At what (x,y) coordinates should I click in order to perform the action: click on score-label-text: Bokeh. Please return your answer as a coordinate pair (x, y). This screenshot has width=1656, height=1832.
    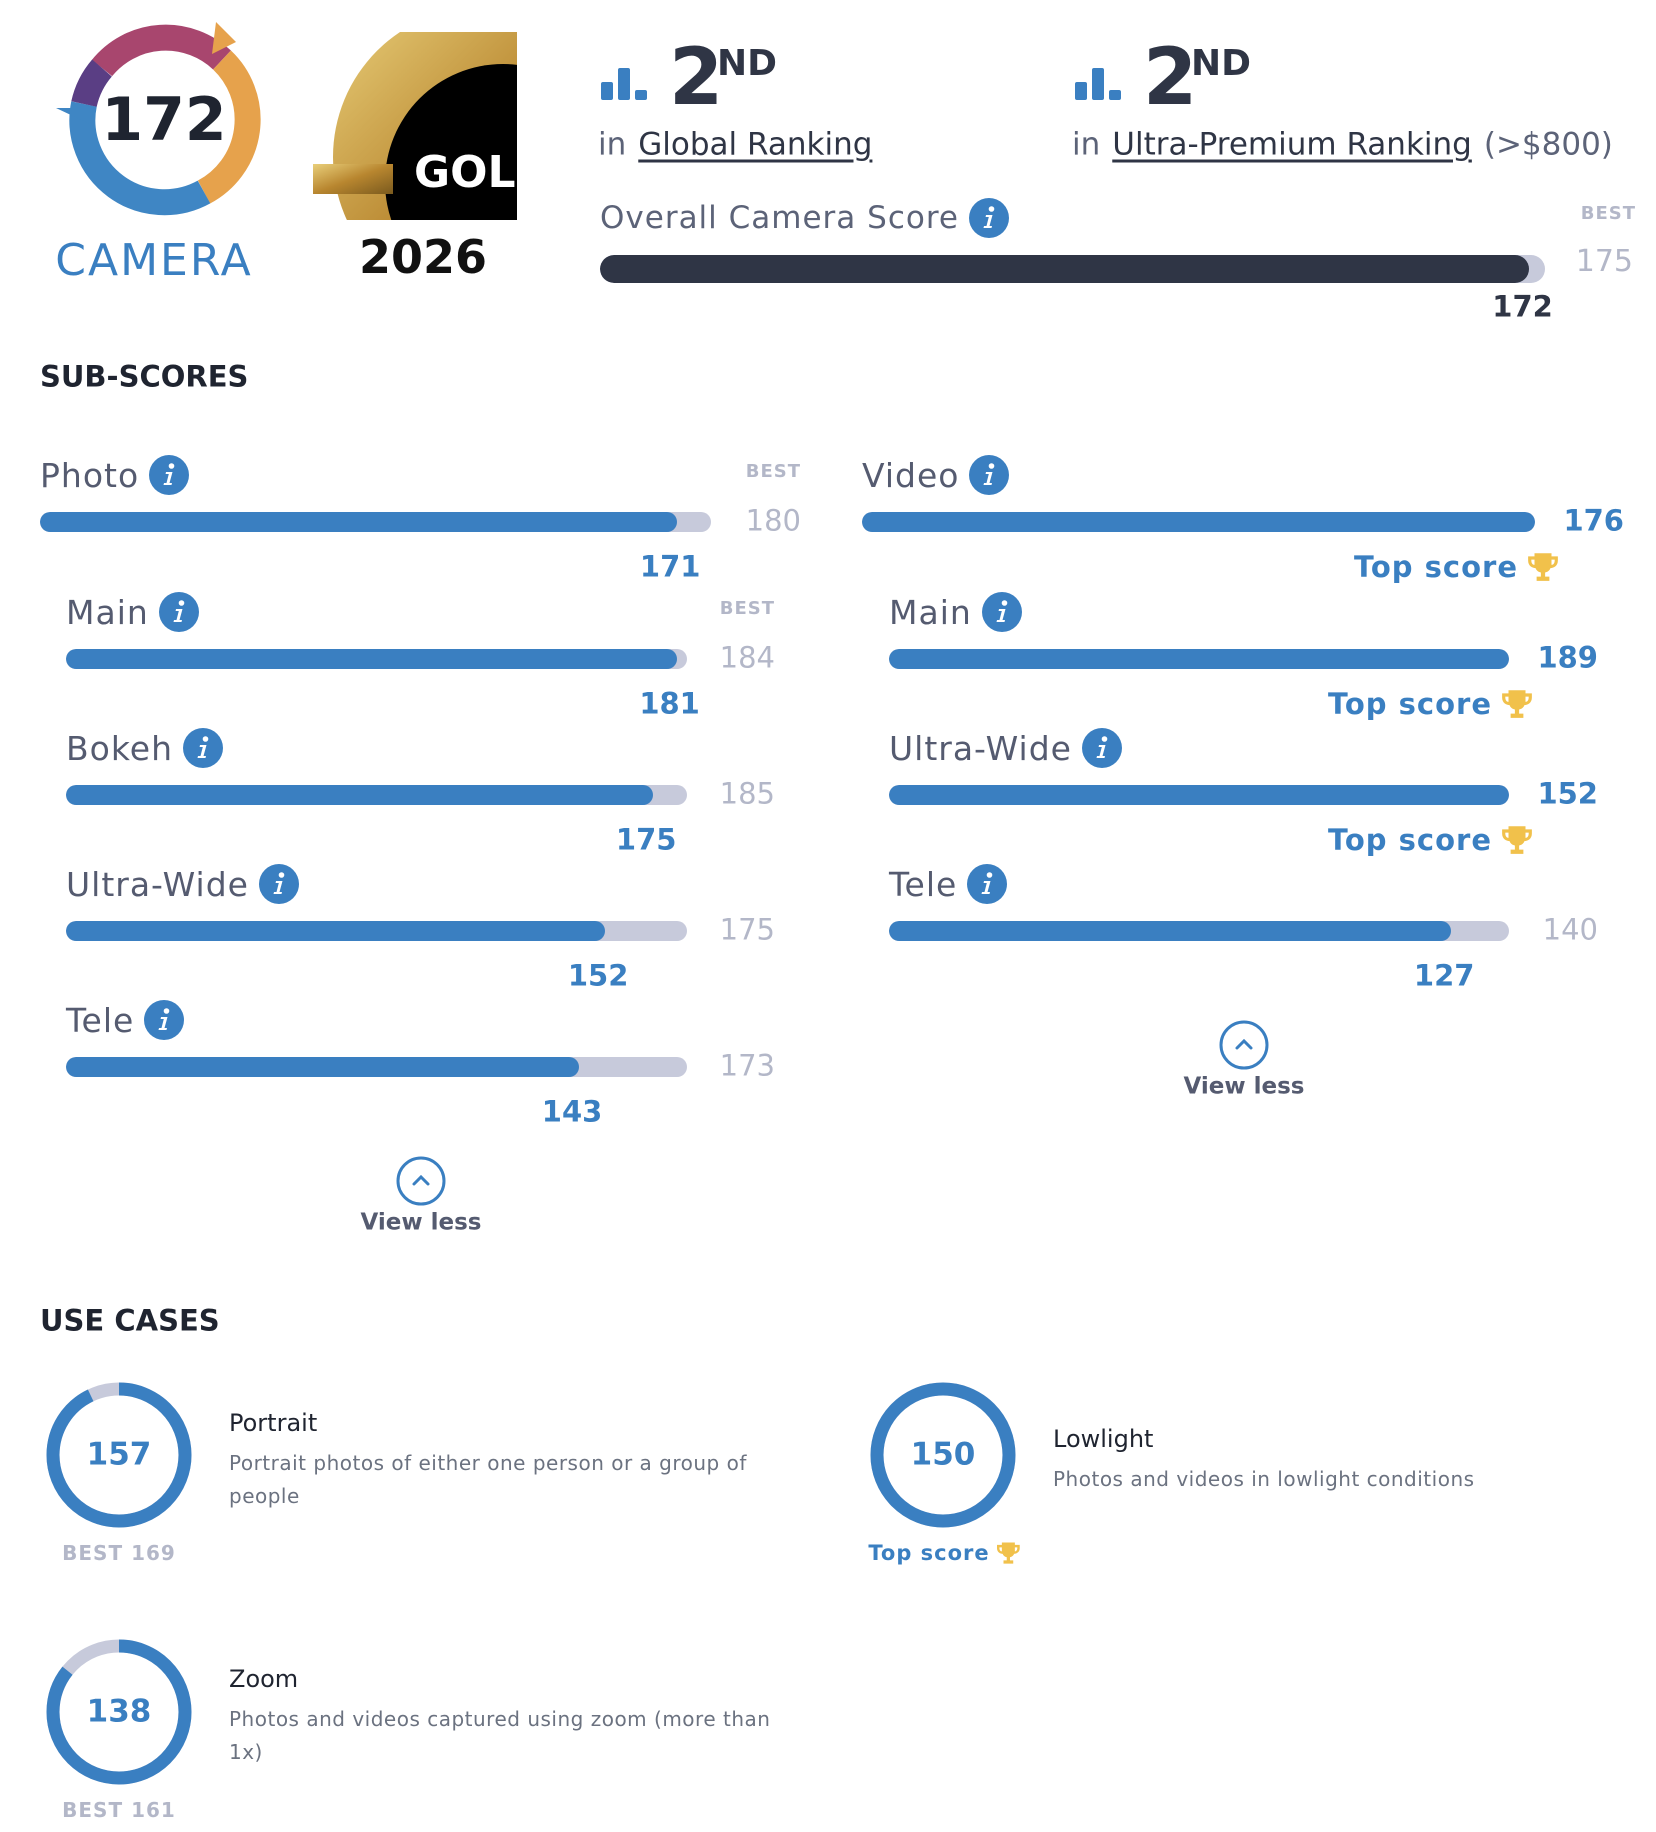
    Looking at the image, I should click on (119, 748).